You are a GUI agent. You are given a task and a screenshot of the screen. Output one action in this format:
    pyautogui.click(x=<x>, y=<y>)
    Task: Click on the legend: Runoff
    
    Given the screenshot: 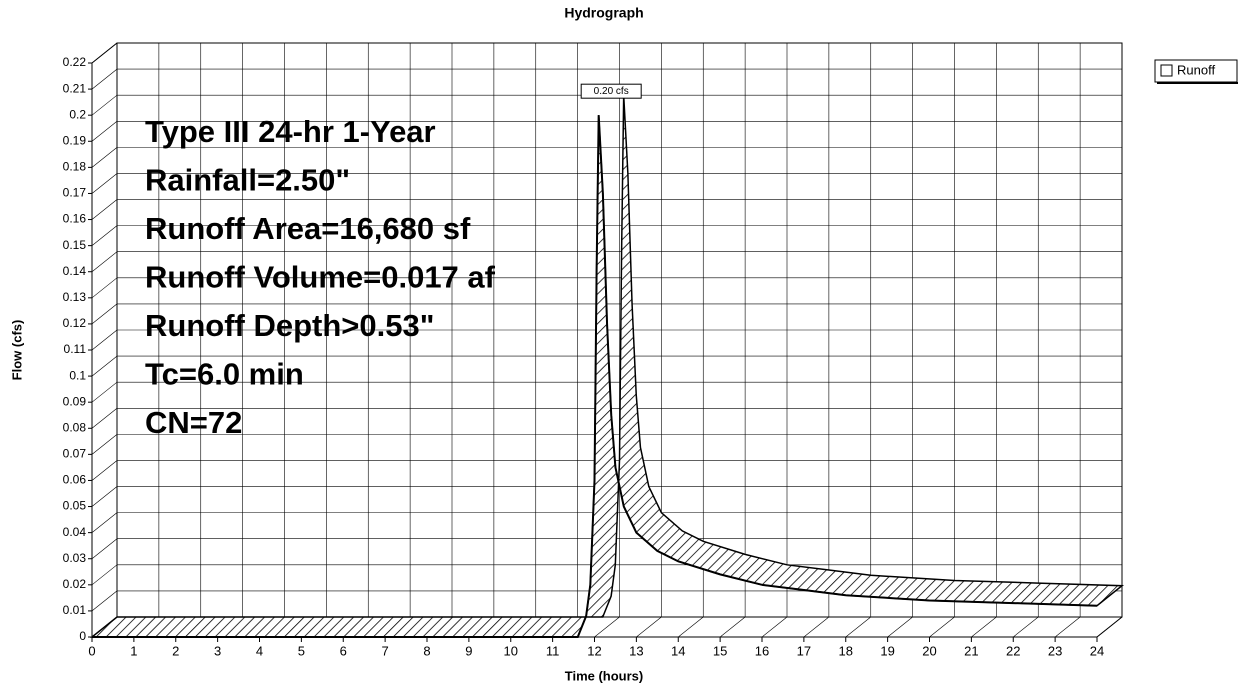 What is the action you would take?
    pyautogui.click(x=1196, y=71)
    